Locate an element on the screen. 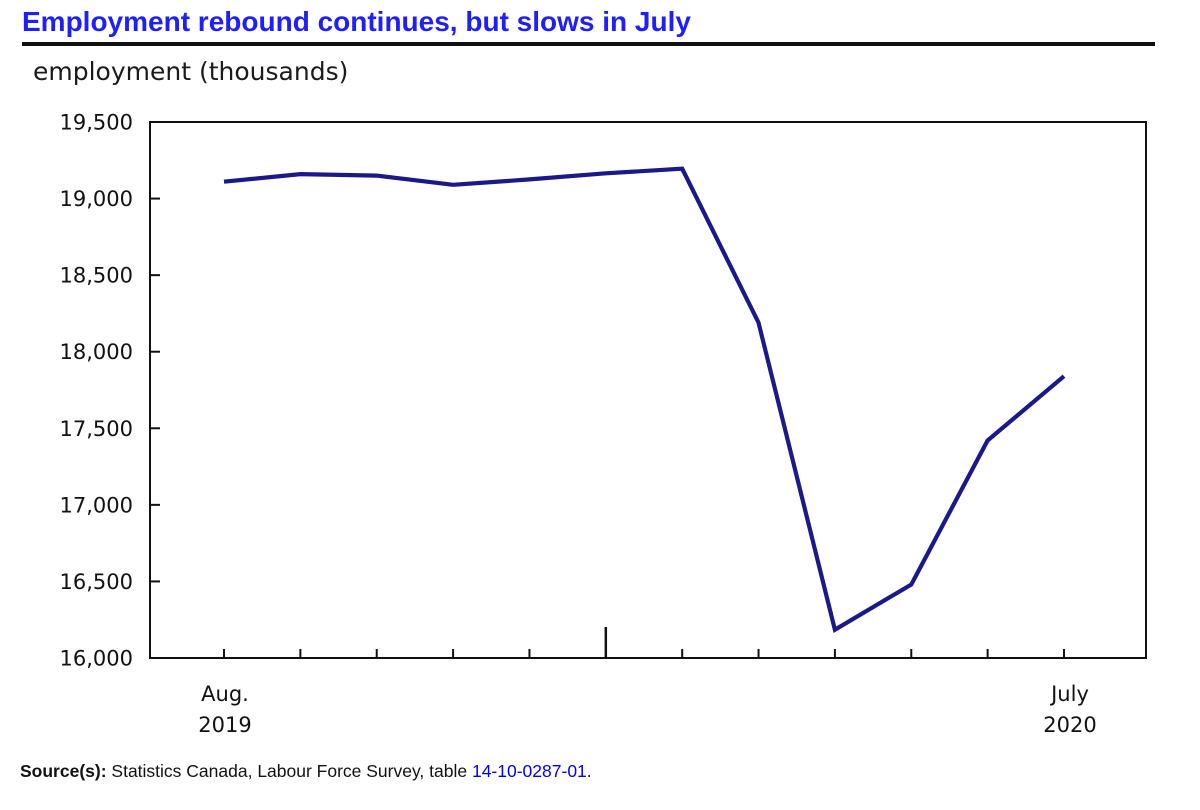 The height and width of the screenshot is (810, 1200). source-label: Source(s): is located at coordinates (63, 771).